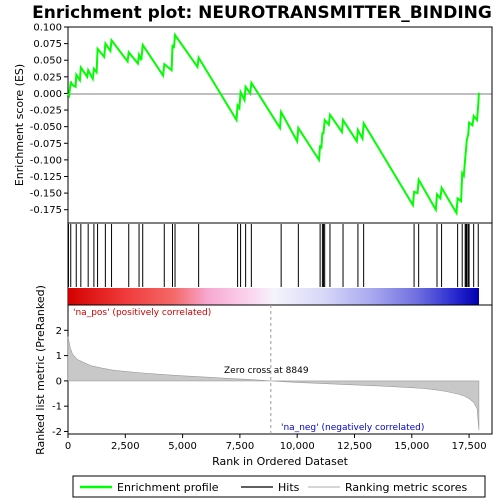 This screenshot has width=500, height=500. I want to click on es-y-tick-label: -0.150, so click(46, 194).